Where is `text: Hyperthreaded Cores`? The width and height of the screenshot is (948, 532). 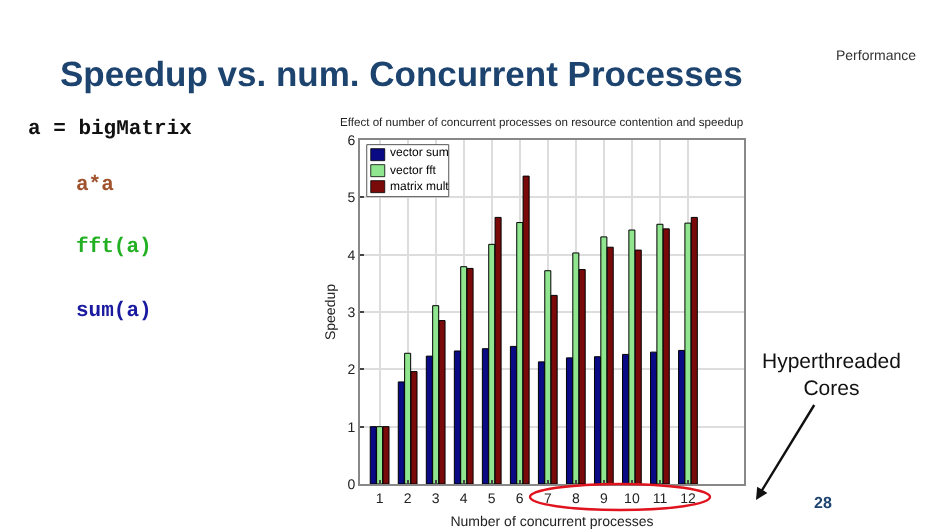
text: Hyperthreaded Cores is located at coordinates (832, 376).